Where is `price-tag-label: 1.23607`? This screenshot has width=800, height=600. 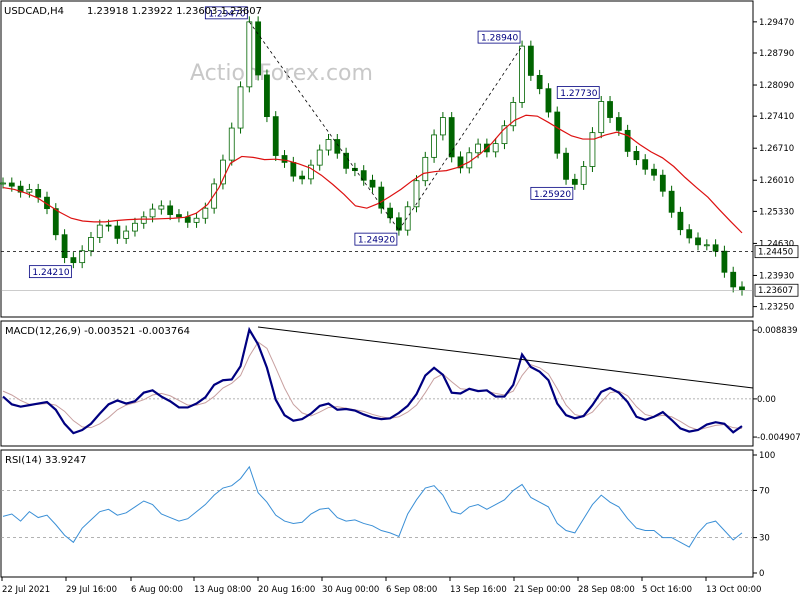 price-tag-label: 1.23607 is located at coordinates (775, 291).